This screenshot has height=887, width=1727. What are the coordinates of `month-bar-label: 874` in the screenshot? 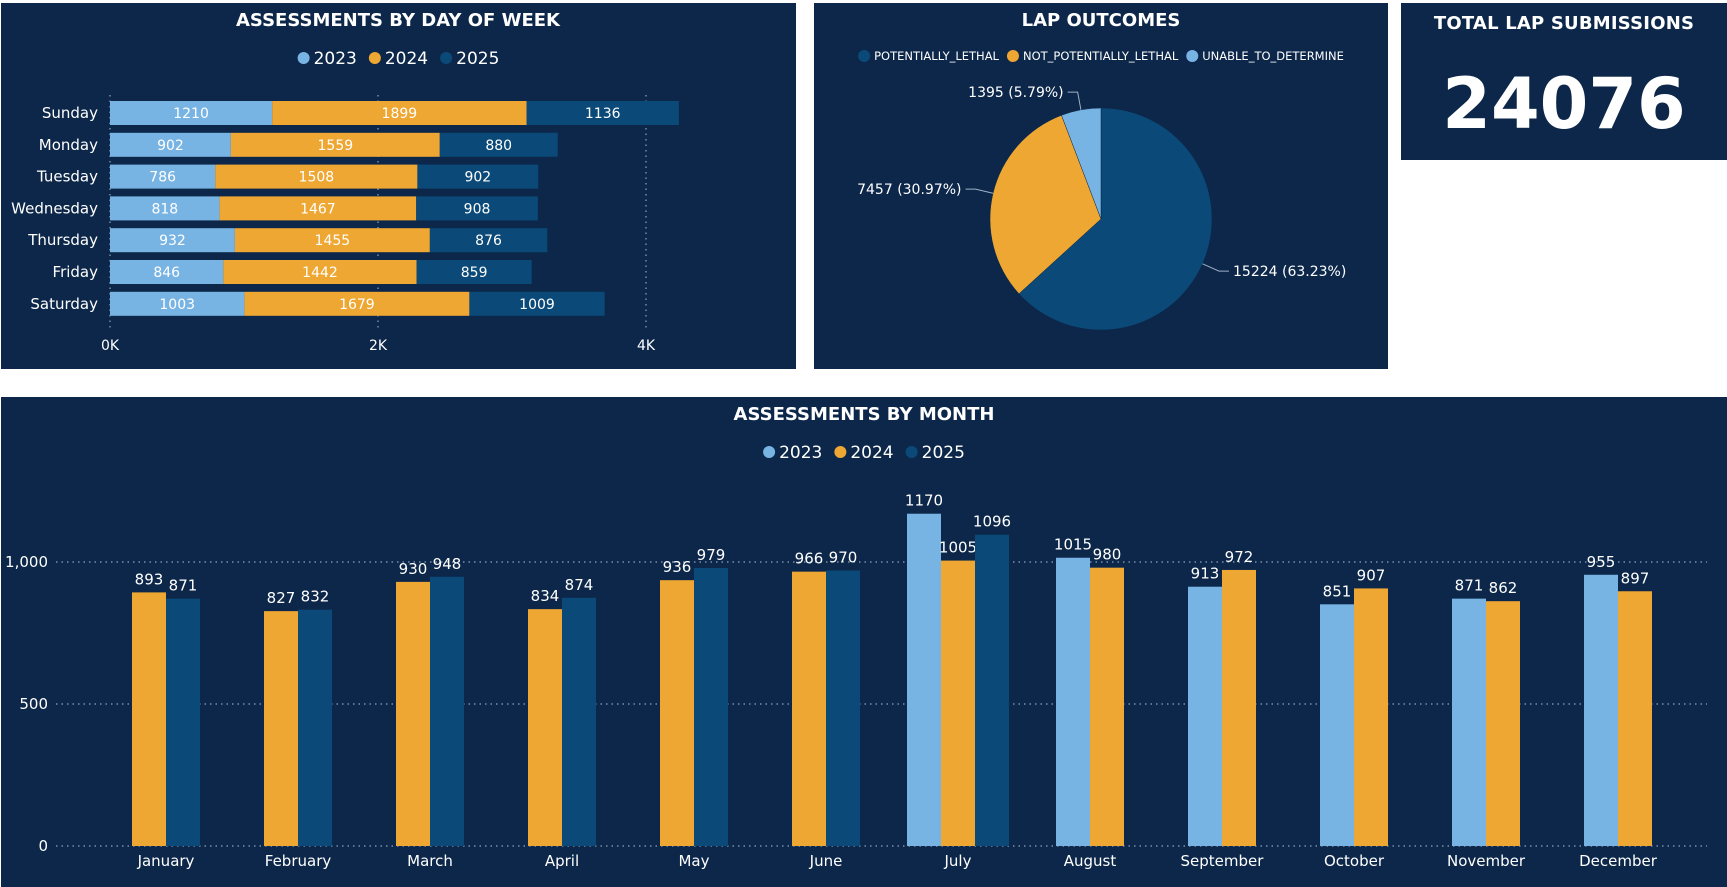 It's located at (579, 585).